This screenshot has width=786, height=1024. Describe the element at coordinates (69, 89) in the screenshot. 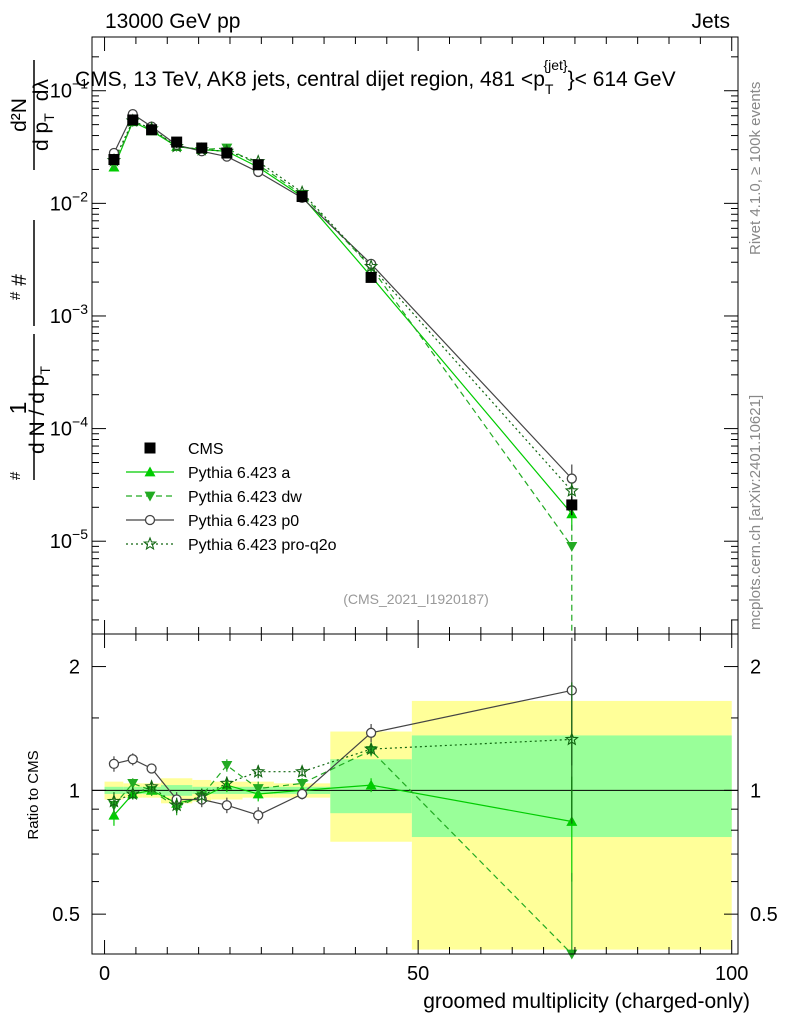

I see `y-tick-label: 10⁻¹` at that location.